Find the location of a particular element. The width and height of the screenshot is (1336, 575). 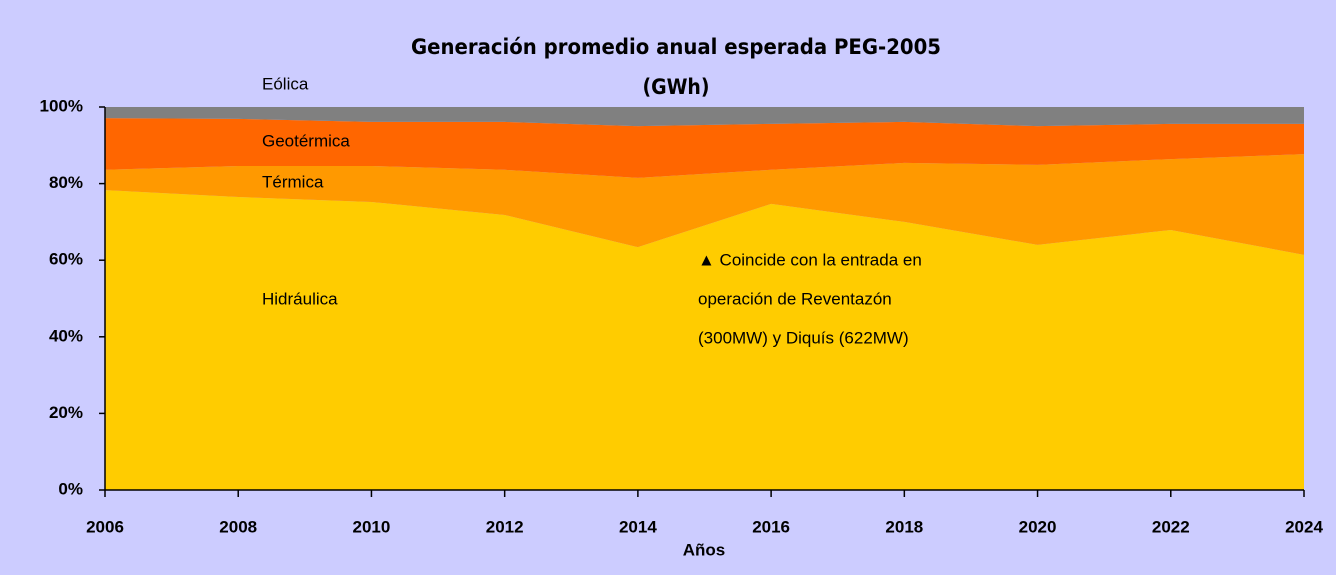

annotation: ▲ Coincide con la entrada en is located at coordinates (810, 259).